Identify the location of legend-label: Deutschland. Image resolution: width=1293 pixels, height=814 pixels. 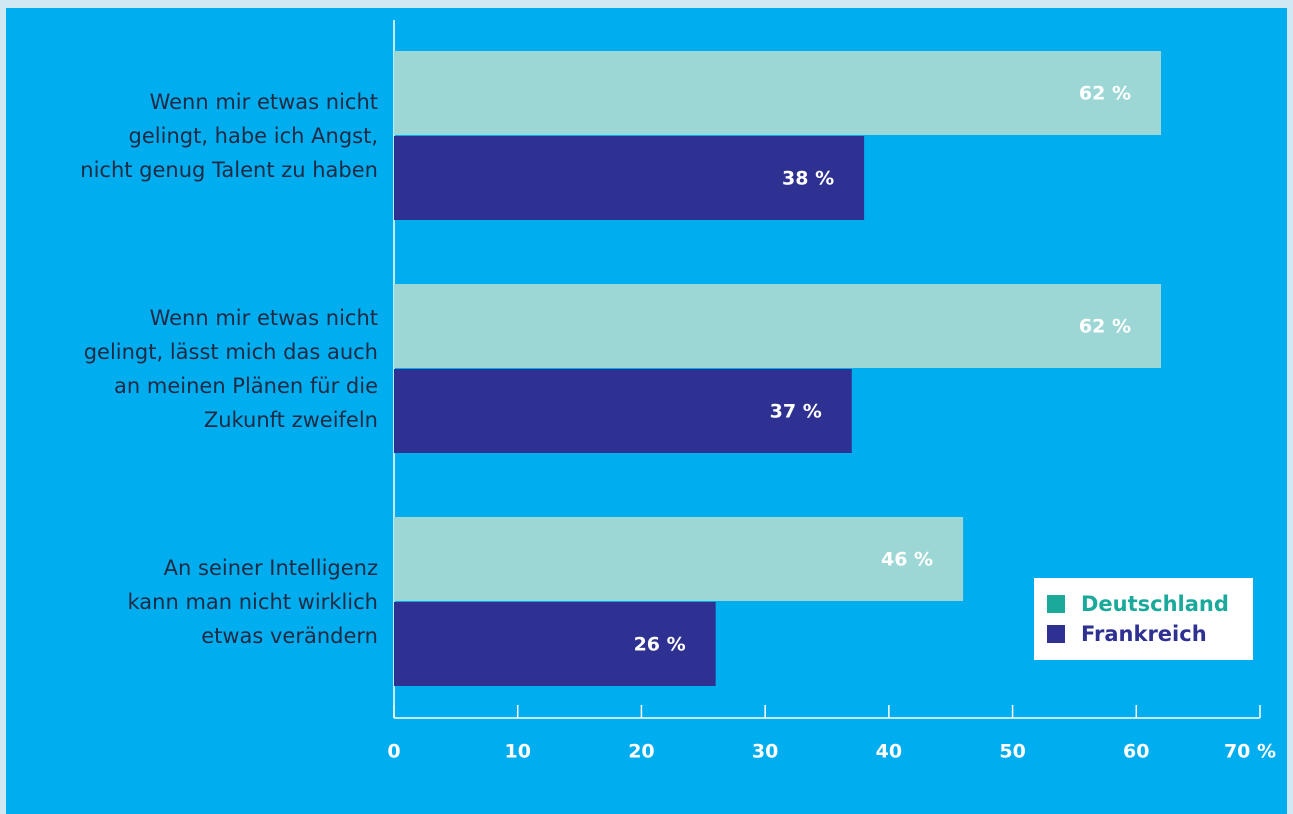
(1155, 604).